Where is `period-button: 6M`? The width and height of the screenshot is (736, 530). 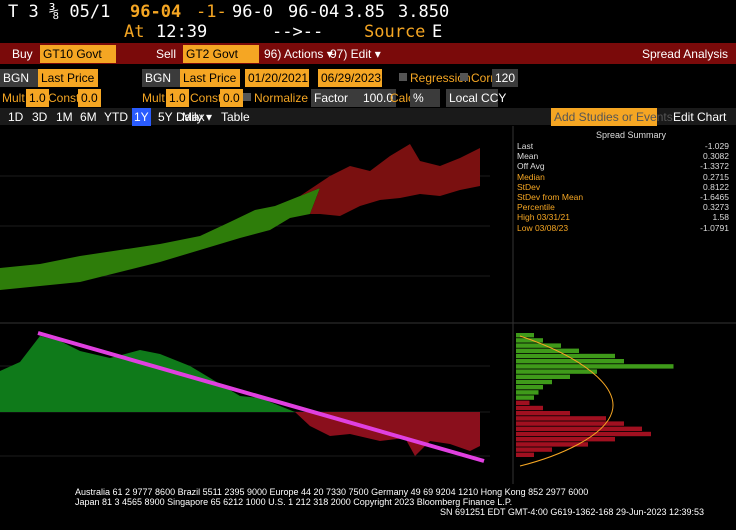 period-button: 6M is located at coordinates (88, 117).